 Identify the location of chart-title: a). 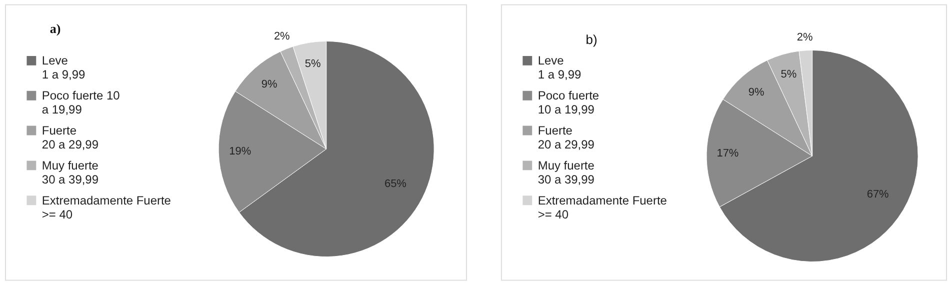
(55, 28).